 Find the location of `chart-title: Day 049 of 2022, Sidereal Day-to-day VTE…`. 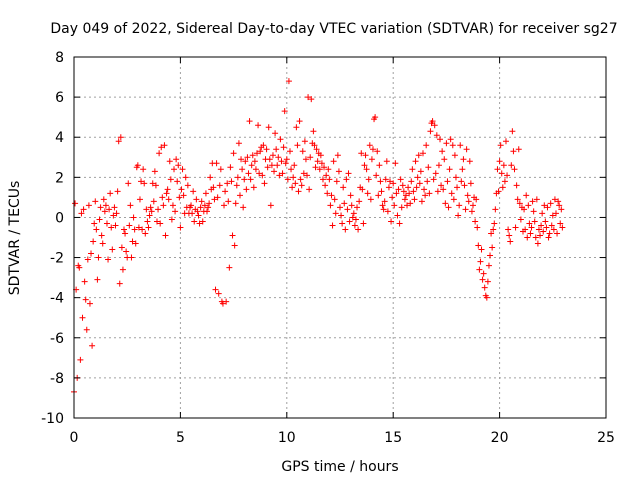

chart-title: Day 049 of 2022, Sidereal Day-to-day VTE… is located at coordinates (333, 29).